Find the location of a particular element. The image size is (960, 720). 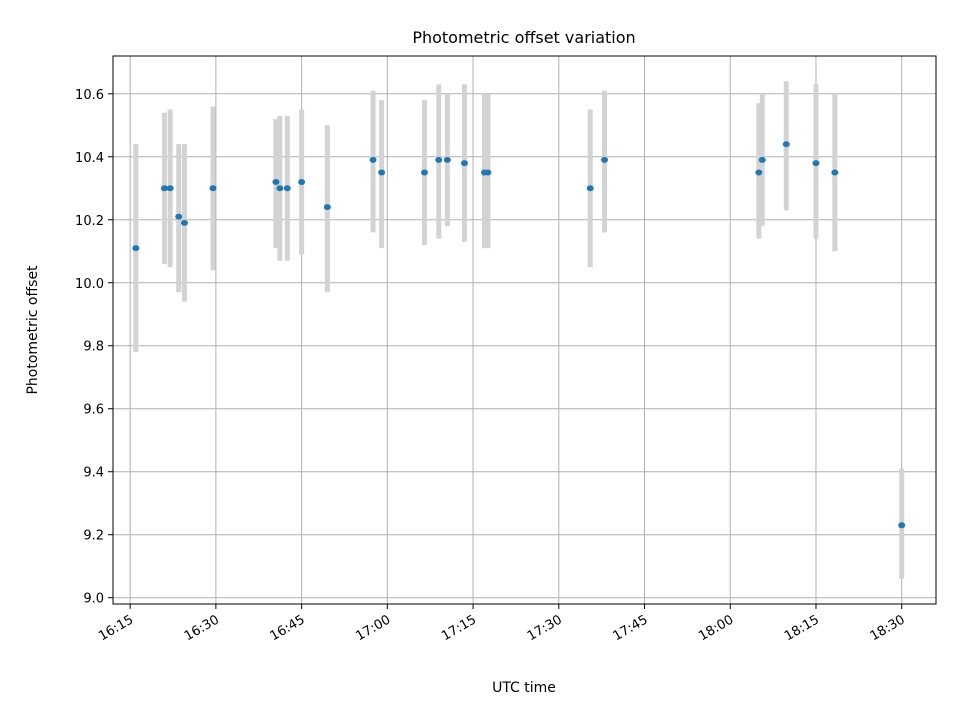

y-tick-label: 10.2 is located at coordinates (89, 221).